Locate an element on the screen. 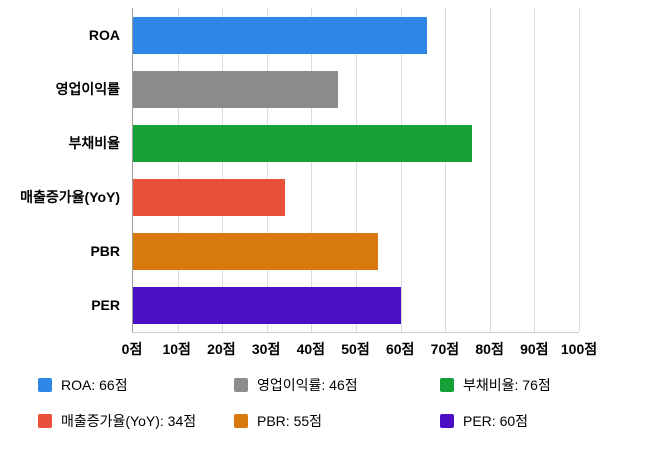 This screenshot has width=650, height=450. x-tick-label: 100점 is located at coordinates (579, 349).